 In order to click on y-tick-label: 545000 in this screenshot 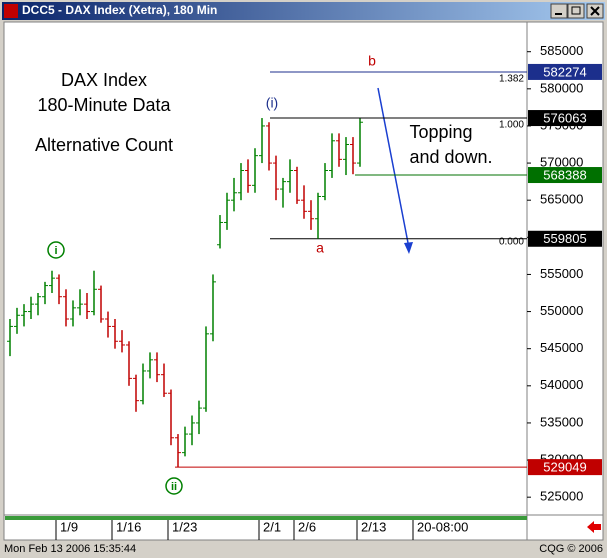, I will do `click(561, 347)`.